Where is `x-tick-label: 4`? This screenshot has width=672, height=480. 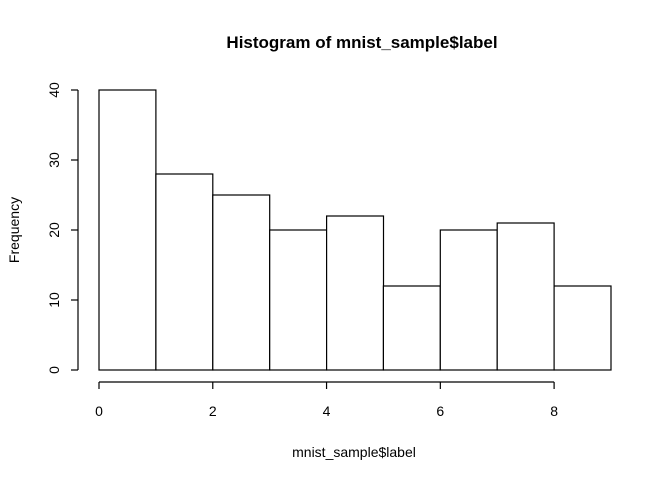
x-tick-label: 4 is located at coordinates (327, 411).